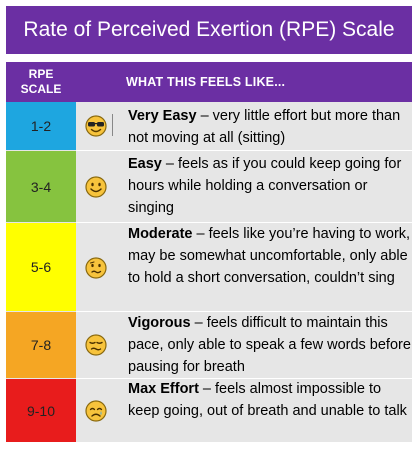  What do you see at coordinates (41, 186) in the screenshot?
I see `scale-cell: 3-4` at bounding box center [41, 186].